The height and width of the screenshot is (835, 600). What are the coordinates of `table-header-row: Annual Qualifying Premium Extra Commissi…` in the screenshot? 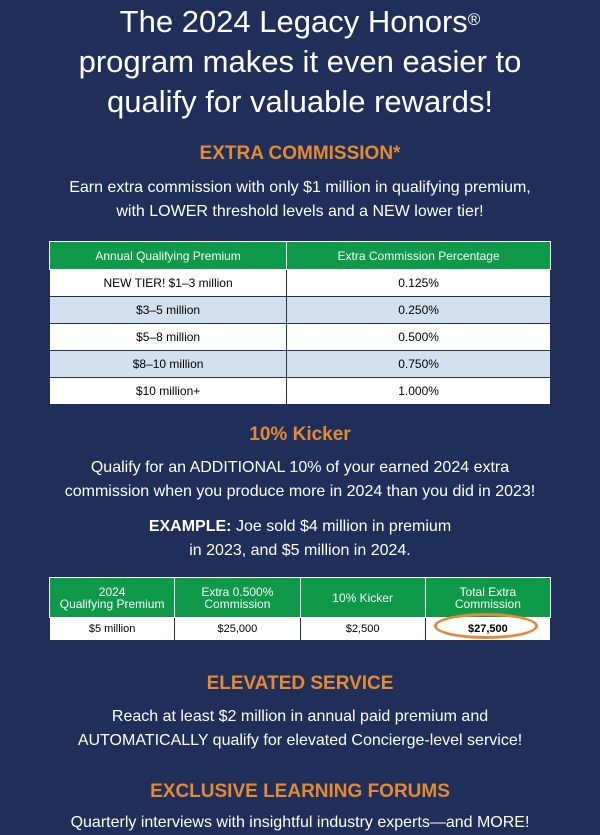 It's located at (299, 255).